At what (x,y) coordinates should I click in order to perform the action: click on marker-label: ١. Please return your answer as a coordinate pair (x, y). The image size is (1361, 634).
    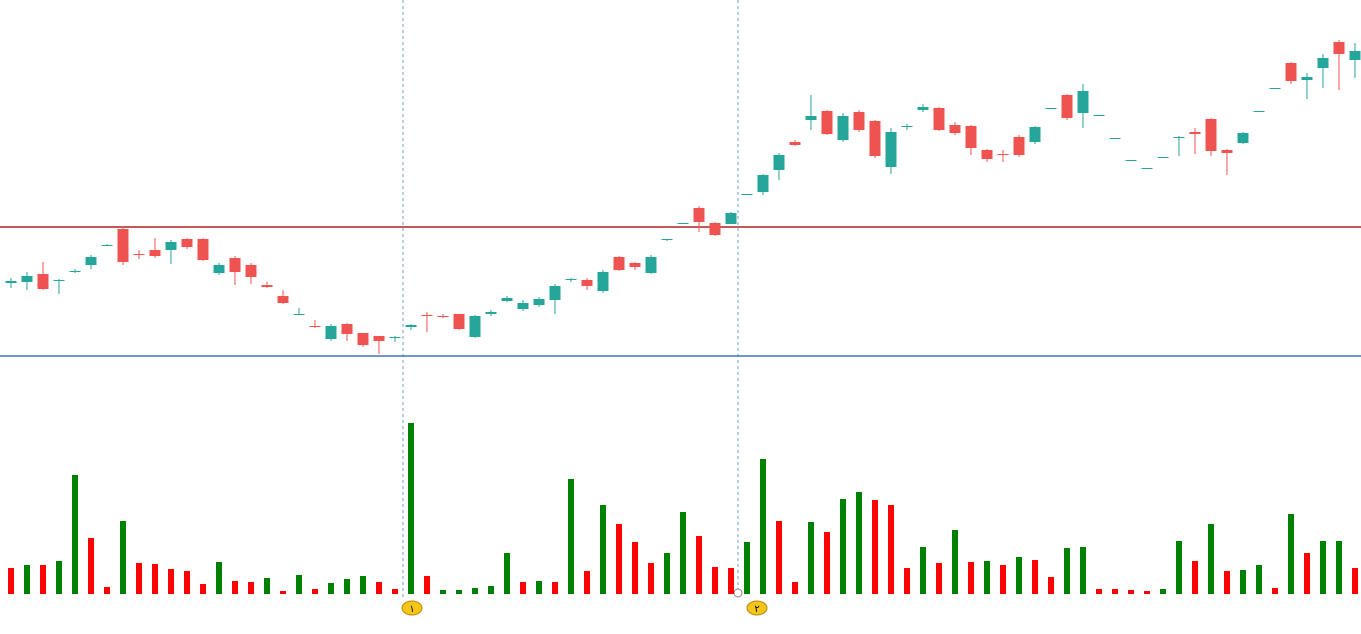
    Looking at the image, I should click on (411, 609).